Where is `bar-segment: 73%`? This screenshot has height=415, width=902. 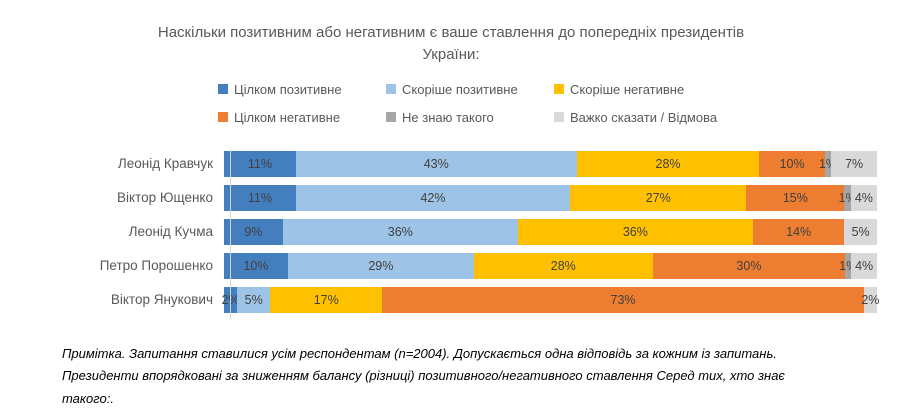
bar-segment: 73% is located at coordinates (623, 299).